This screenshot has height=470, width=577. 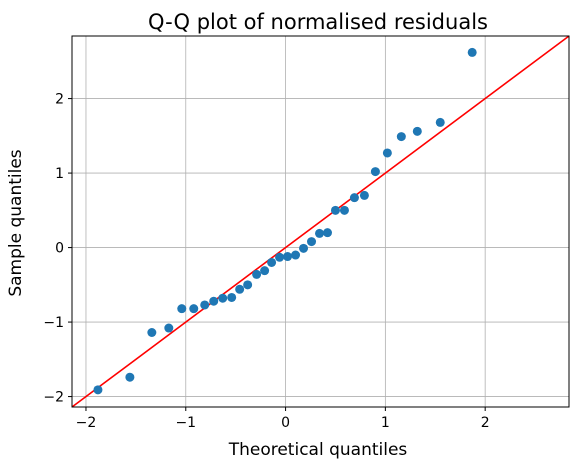 What do you see at coordinates (53, 398) in the screenshot?
I see `y-tick-label: −2` at bounding box center [53, 398].